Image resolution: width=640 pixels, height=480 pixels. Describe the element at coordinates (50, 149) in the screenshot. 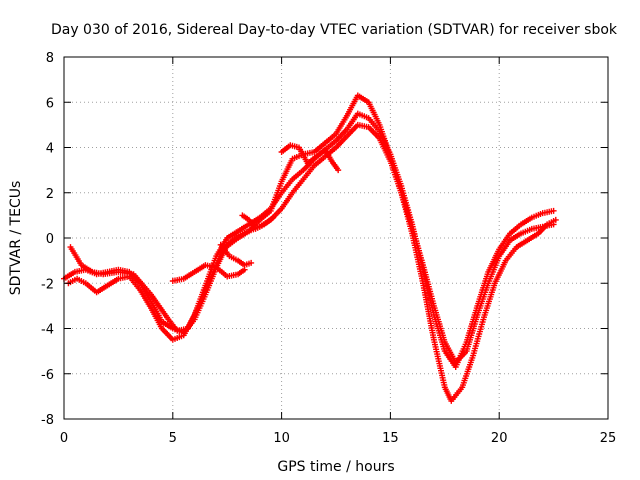

I see `y-tick-label: 4` at that location.